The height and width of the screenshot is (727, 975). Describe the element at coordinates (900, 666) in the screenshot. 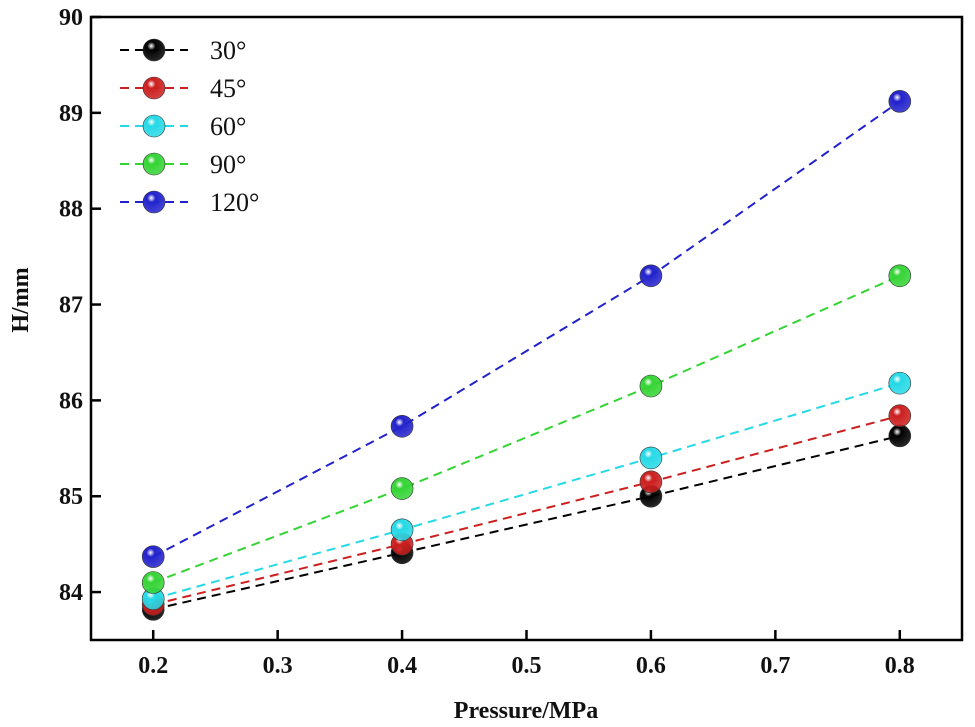

I see `x-tick-label: 0.8` at that location.